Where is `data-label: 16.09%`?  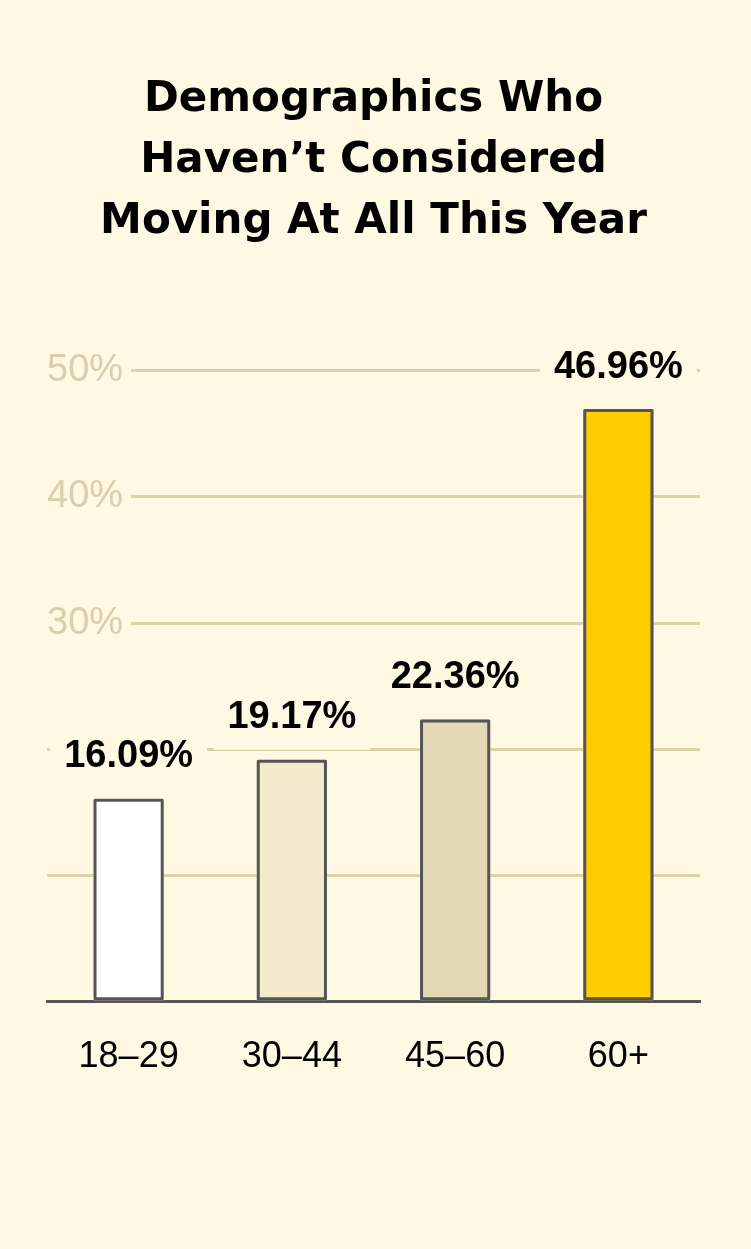 data-label: 16.09% is located at coordinates (129, 754).